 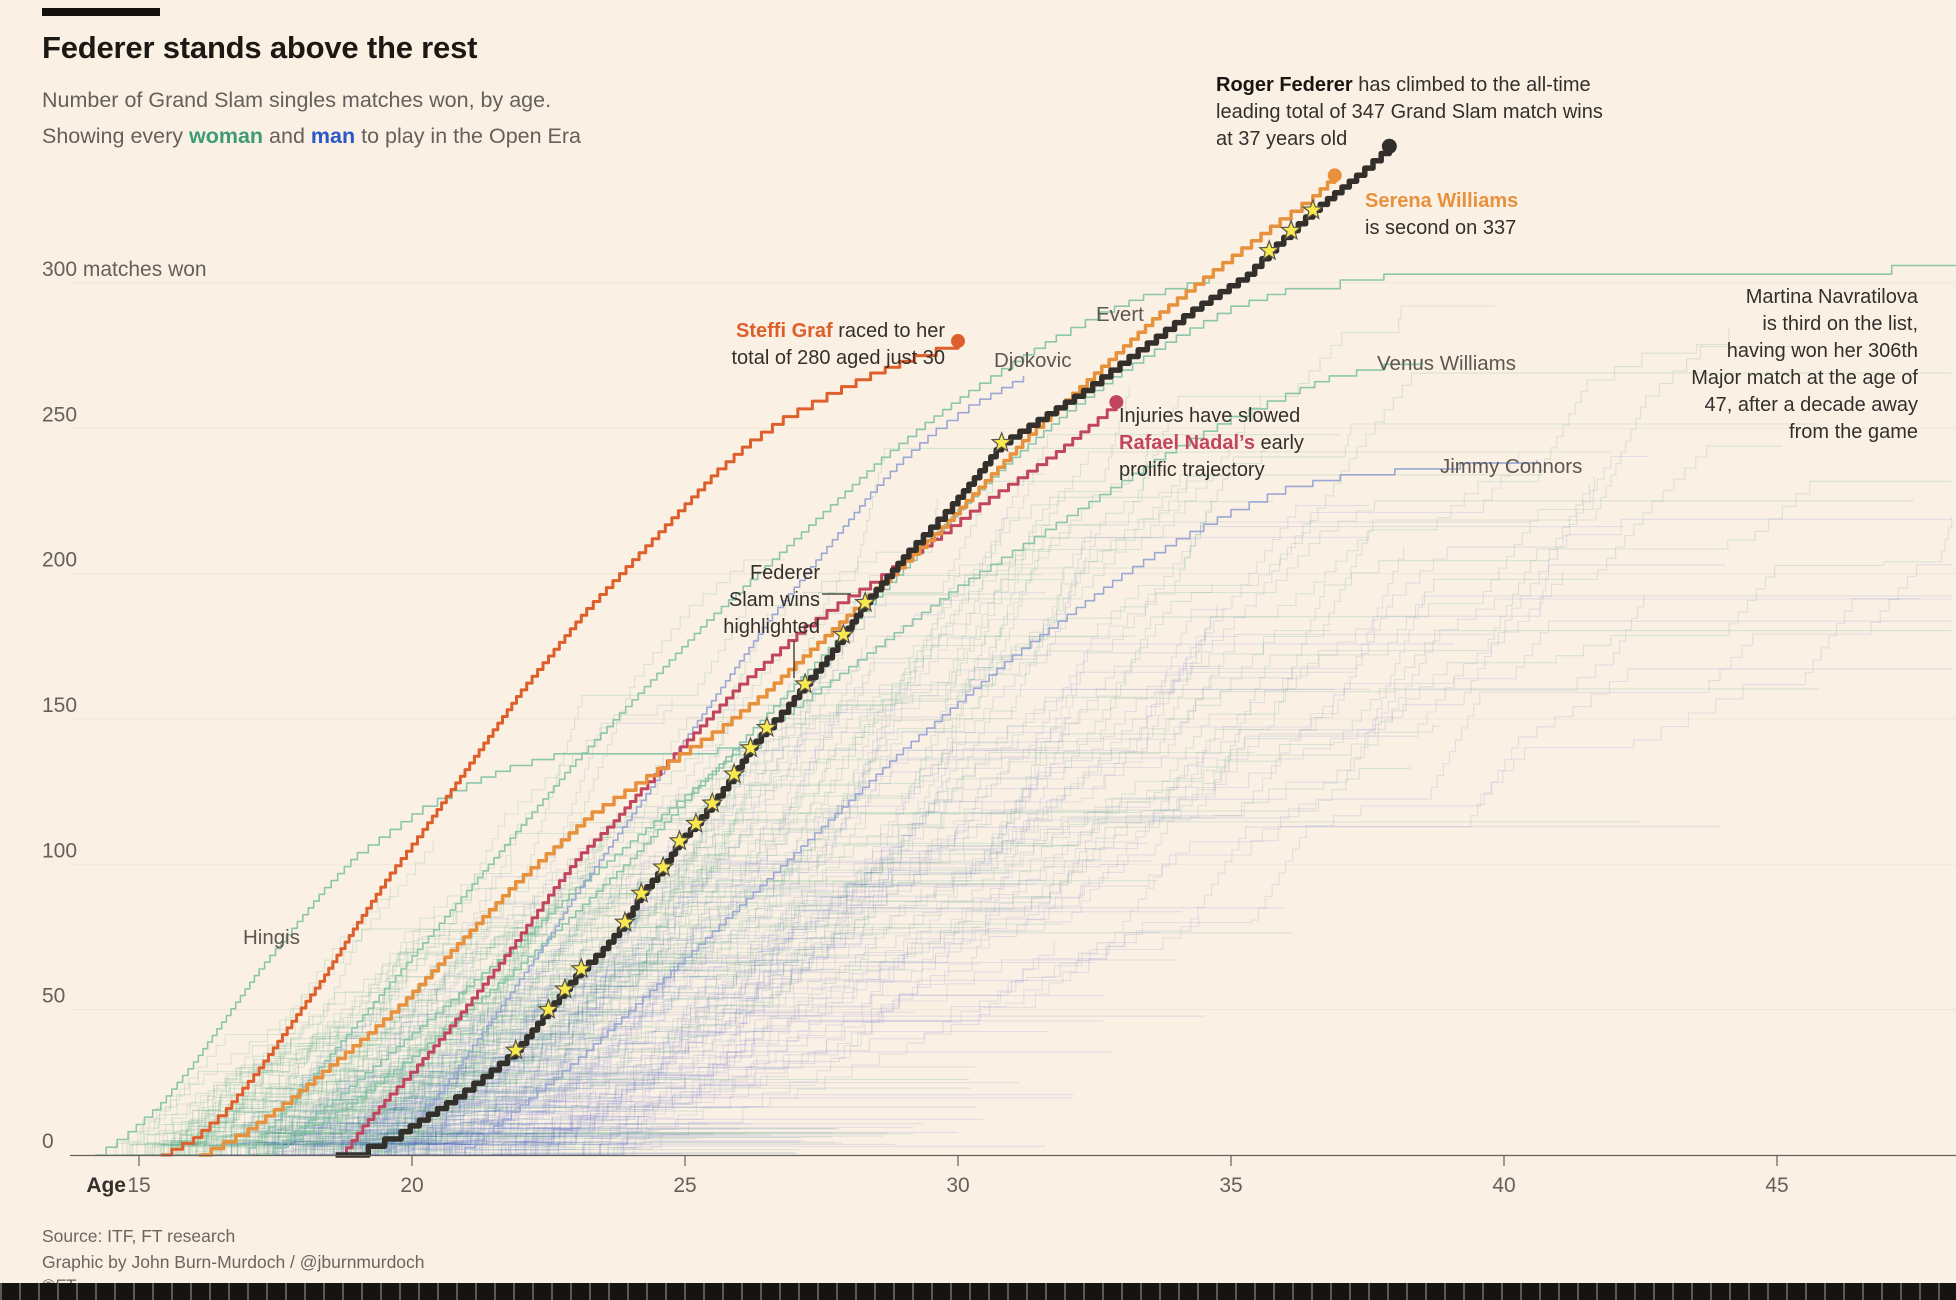 I want to click on man-highlight: man, so click(x=333, y=136).